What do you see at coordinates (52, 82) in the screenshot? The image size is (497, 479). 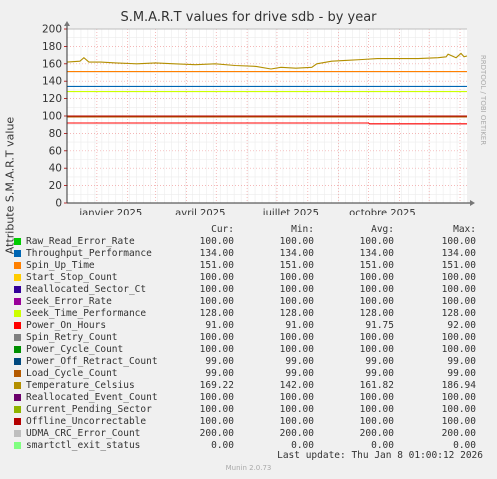 I see `y-tick-label: 140` at bounding box center [52, 82].